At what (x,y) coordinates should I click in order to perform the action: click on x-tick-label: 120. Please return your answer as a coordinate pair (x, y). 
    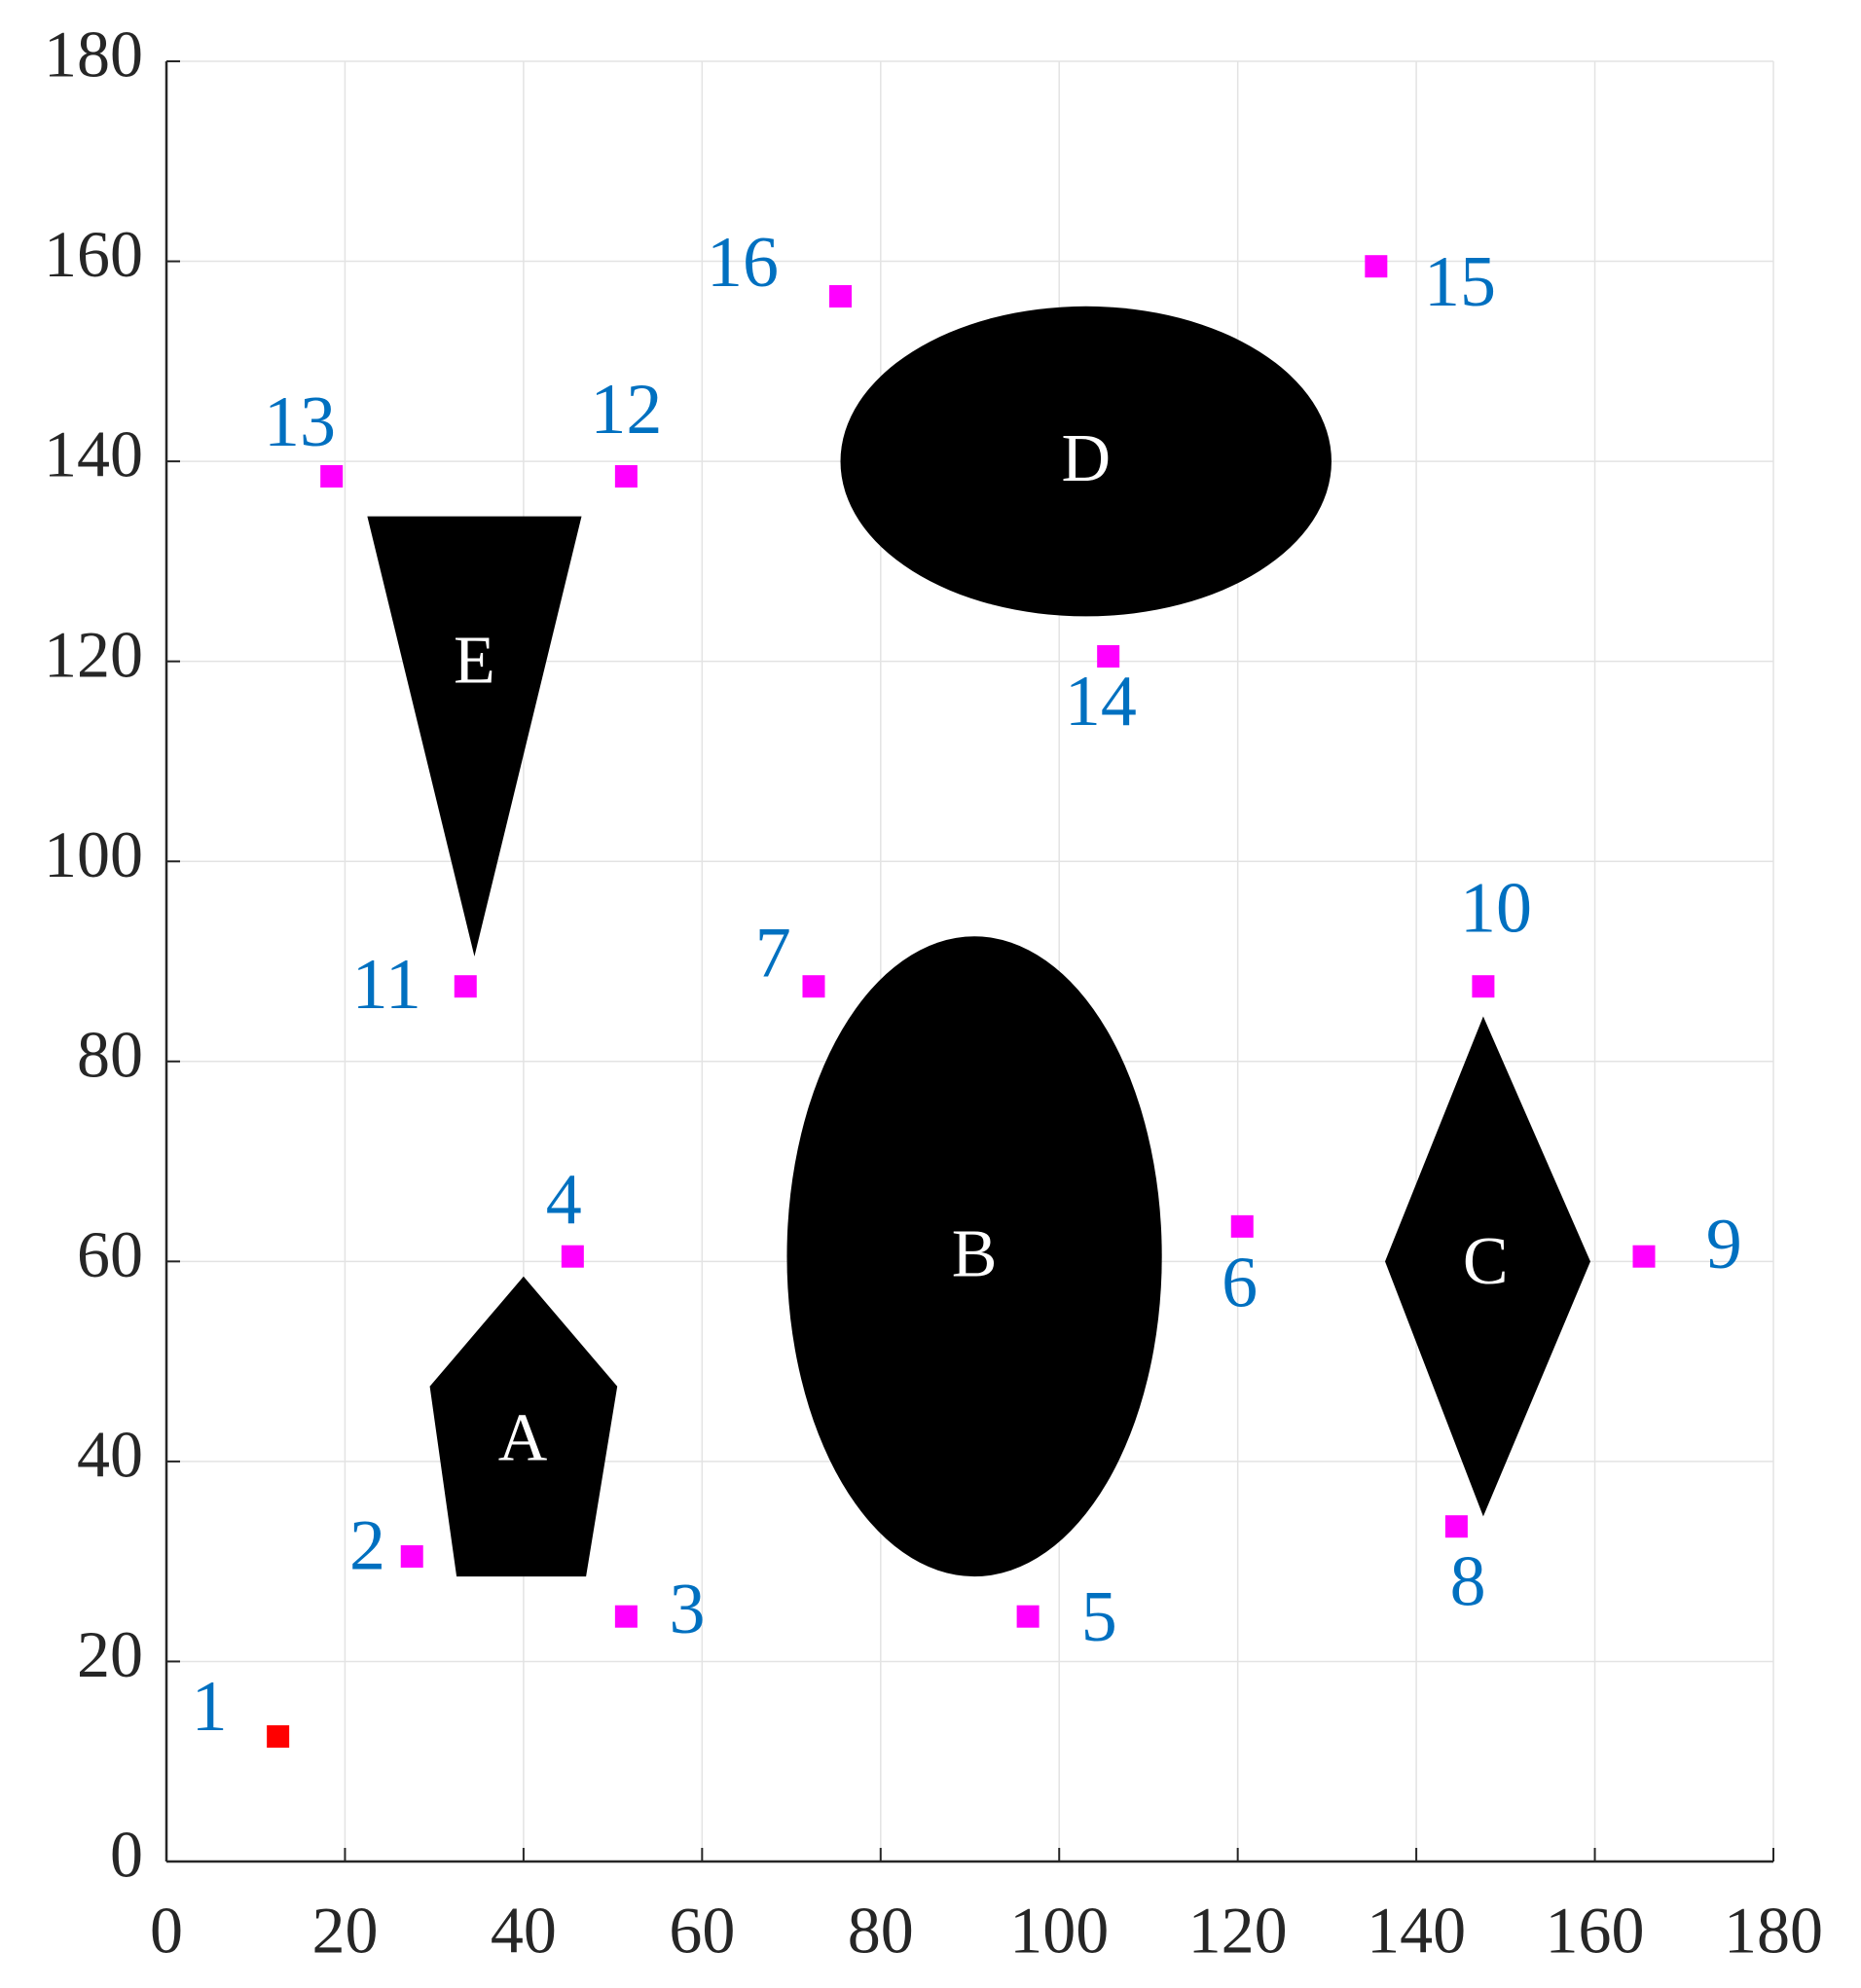
    Looking at the image, I should click on (1238, 1931).